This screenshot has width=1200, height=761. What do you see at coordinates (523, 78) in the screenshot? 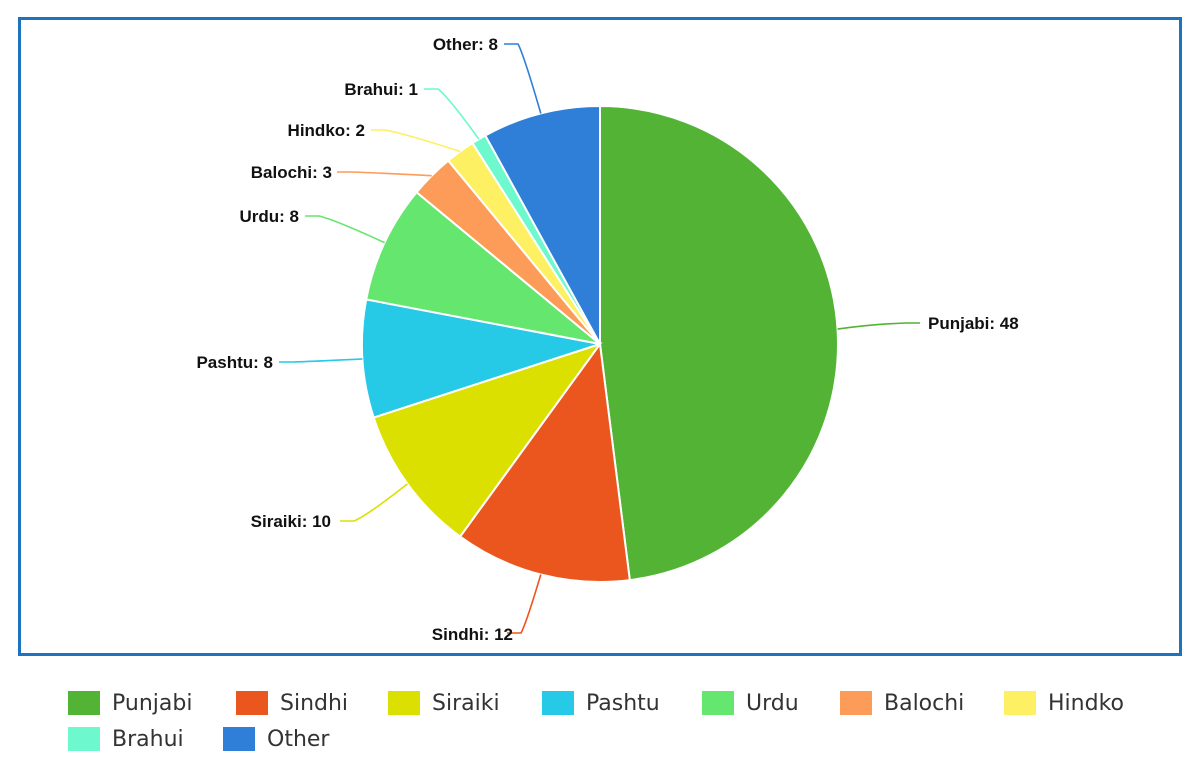
I see `connector-line-other` at bounding box center [523, 78].